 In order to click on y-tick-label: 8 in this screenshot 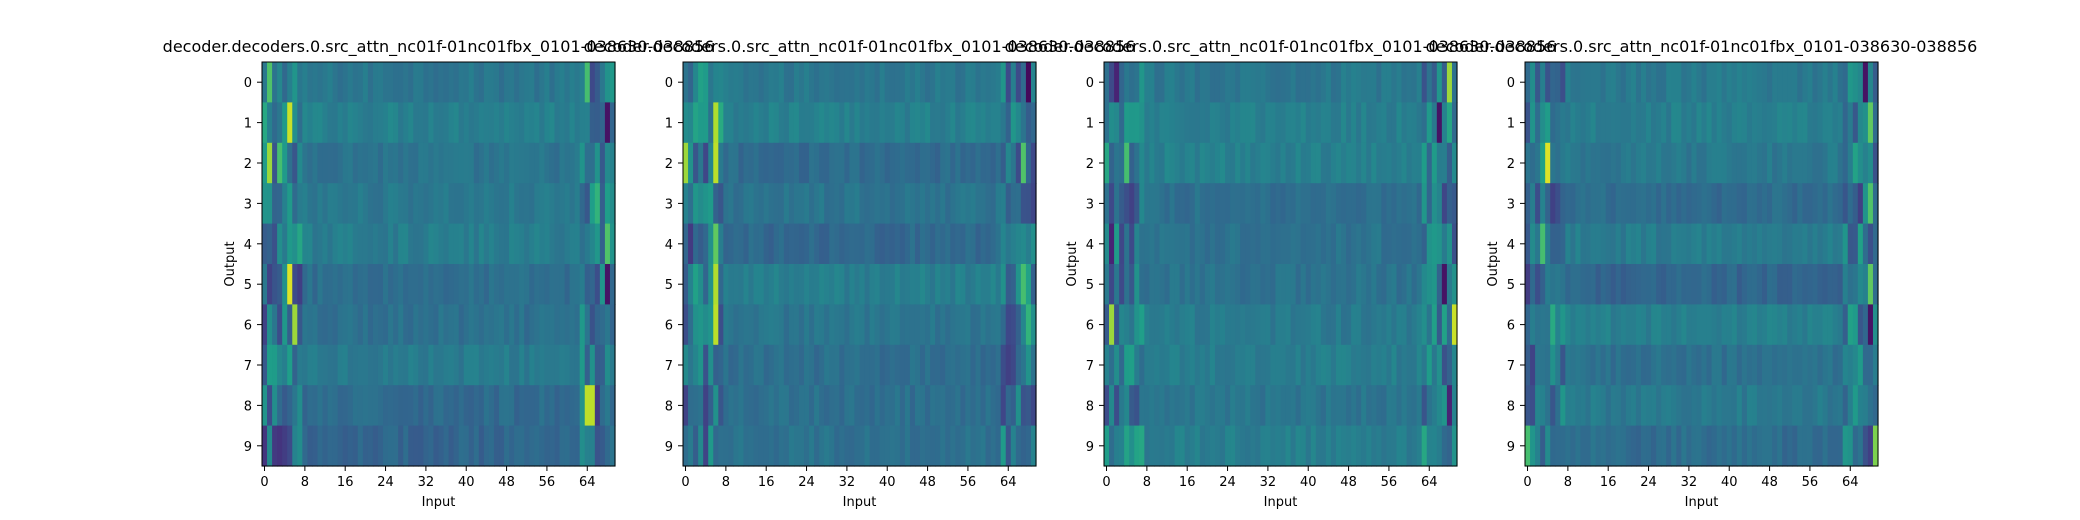, I will do `click(669, 406)`.